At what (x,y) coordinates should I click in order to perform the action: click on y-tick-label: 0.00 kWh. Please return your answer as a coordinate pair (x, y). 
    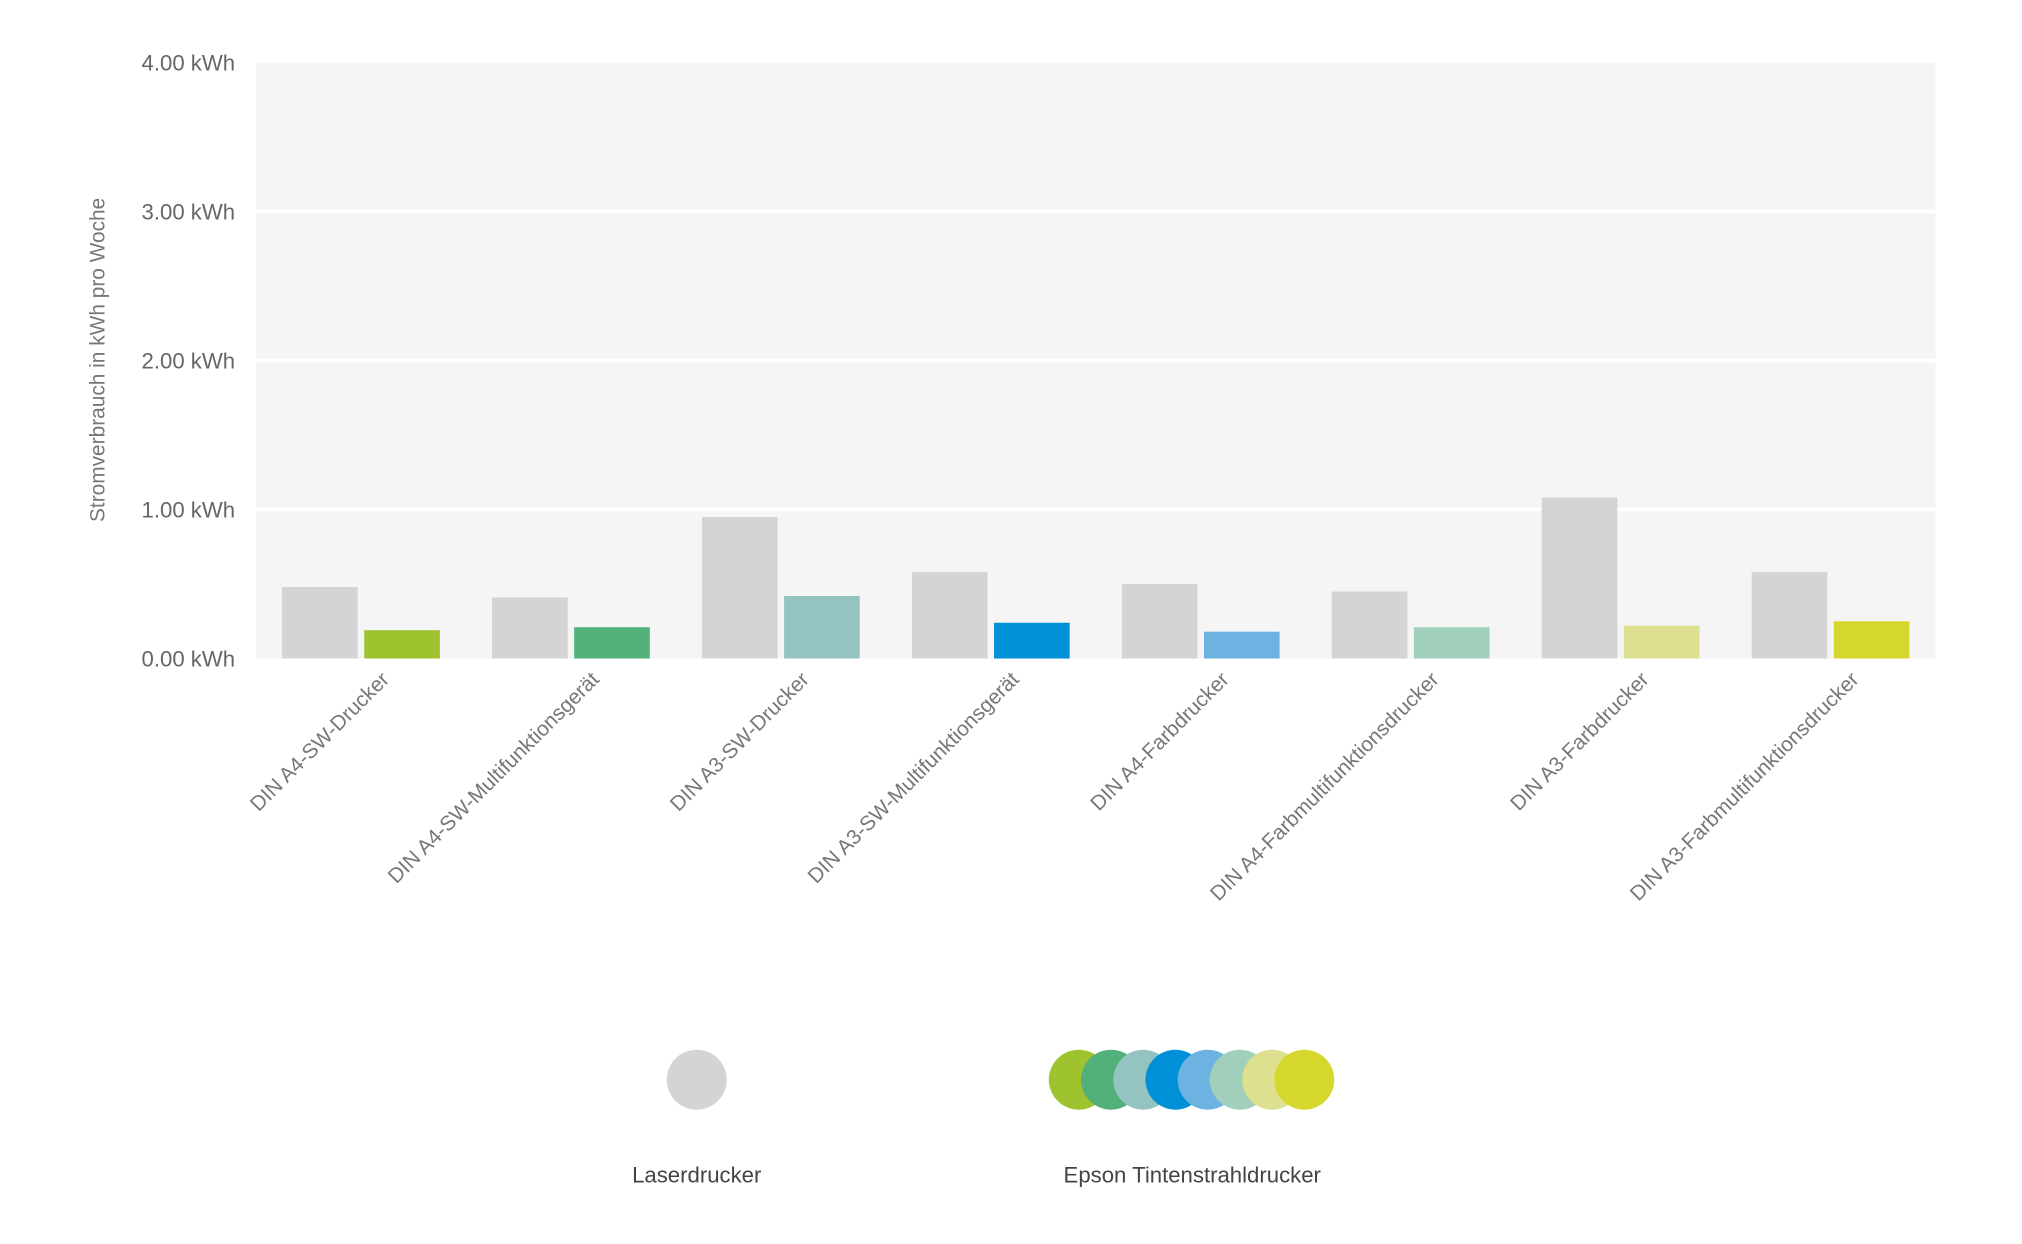
    Looking at the image, I should click on (189, 658).